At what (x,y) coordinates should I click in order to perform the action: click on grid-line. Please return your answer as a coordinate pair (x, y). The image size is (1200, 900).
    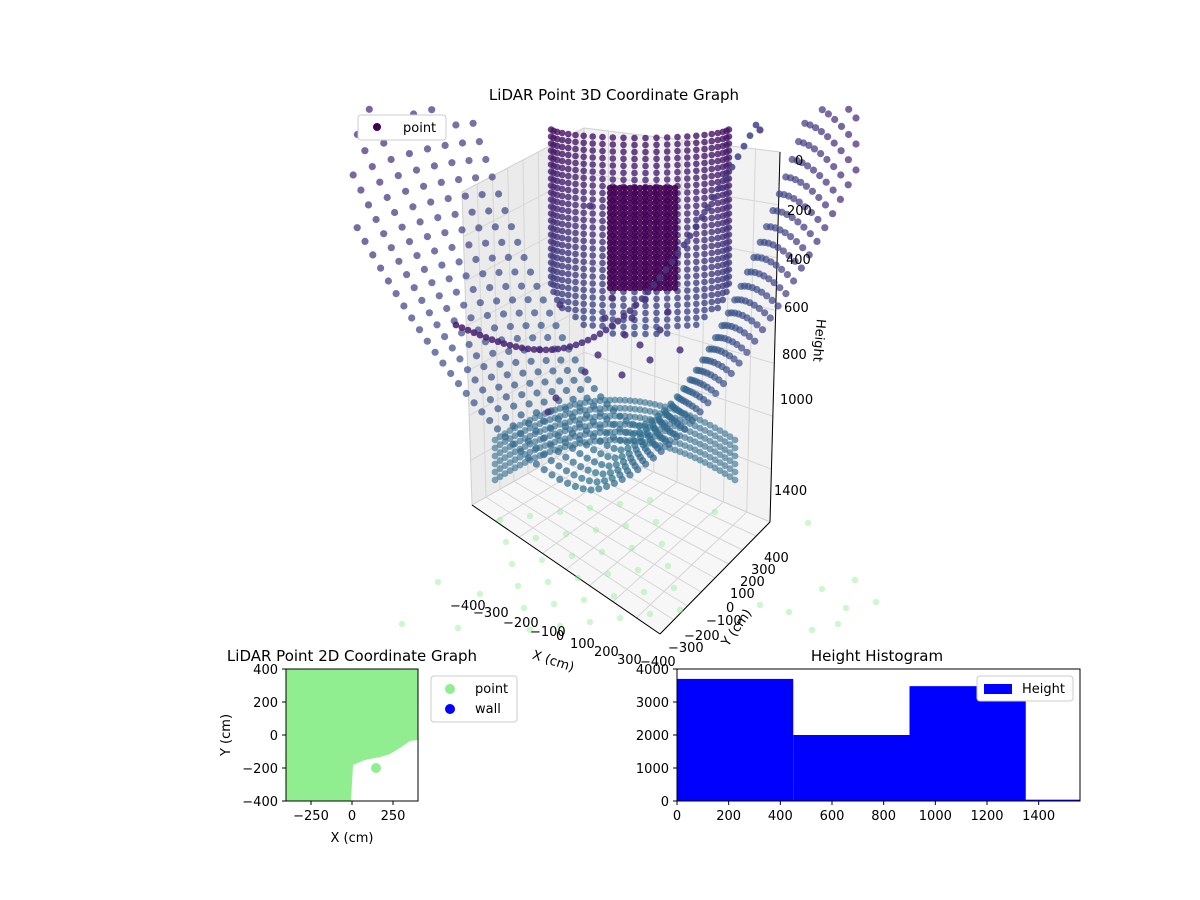
    Looking at the image, I should click on (621, 525).